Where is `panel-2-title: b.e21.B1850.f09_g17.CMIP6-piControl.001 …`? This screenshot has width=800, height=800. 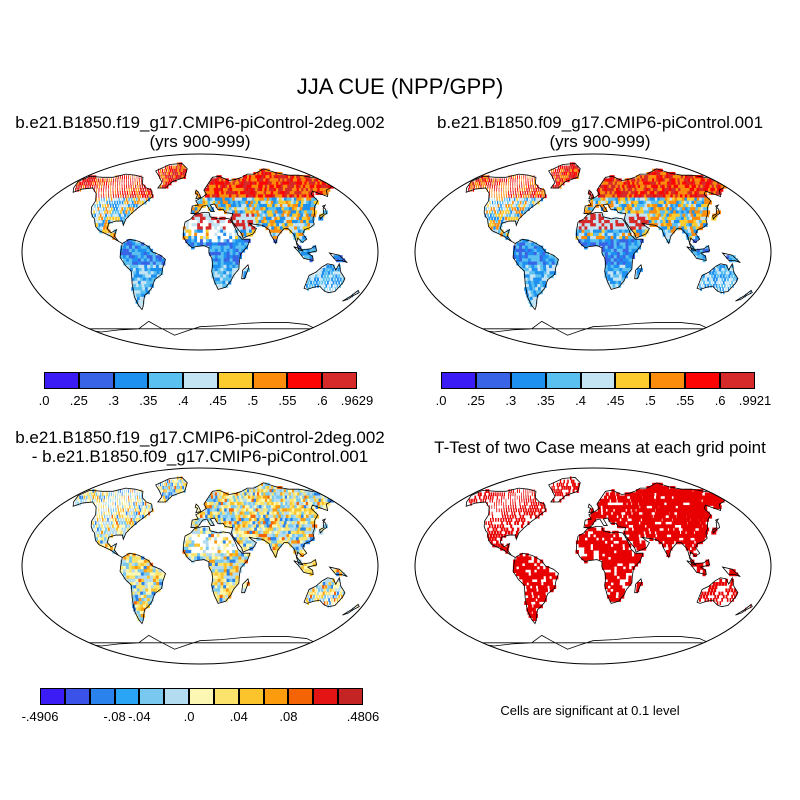 panel-2-title: b.e21.B1850.f09_g17.CMIP6-piControl.001 … is located at coordinates (600, 132).